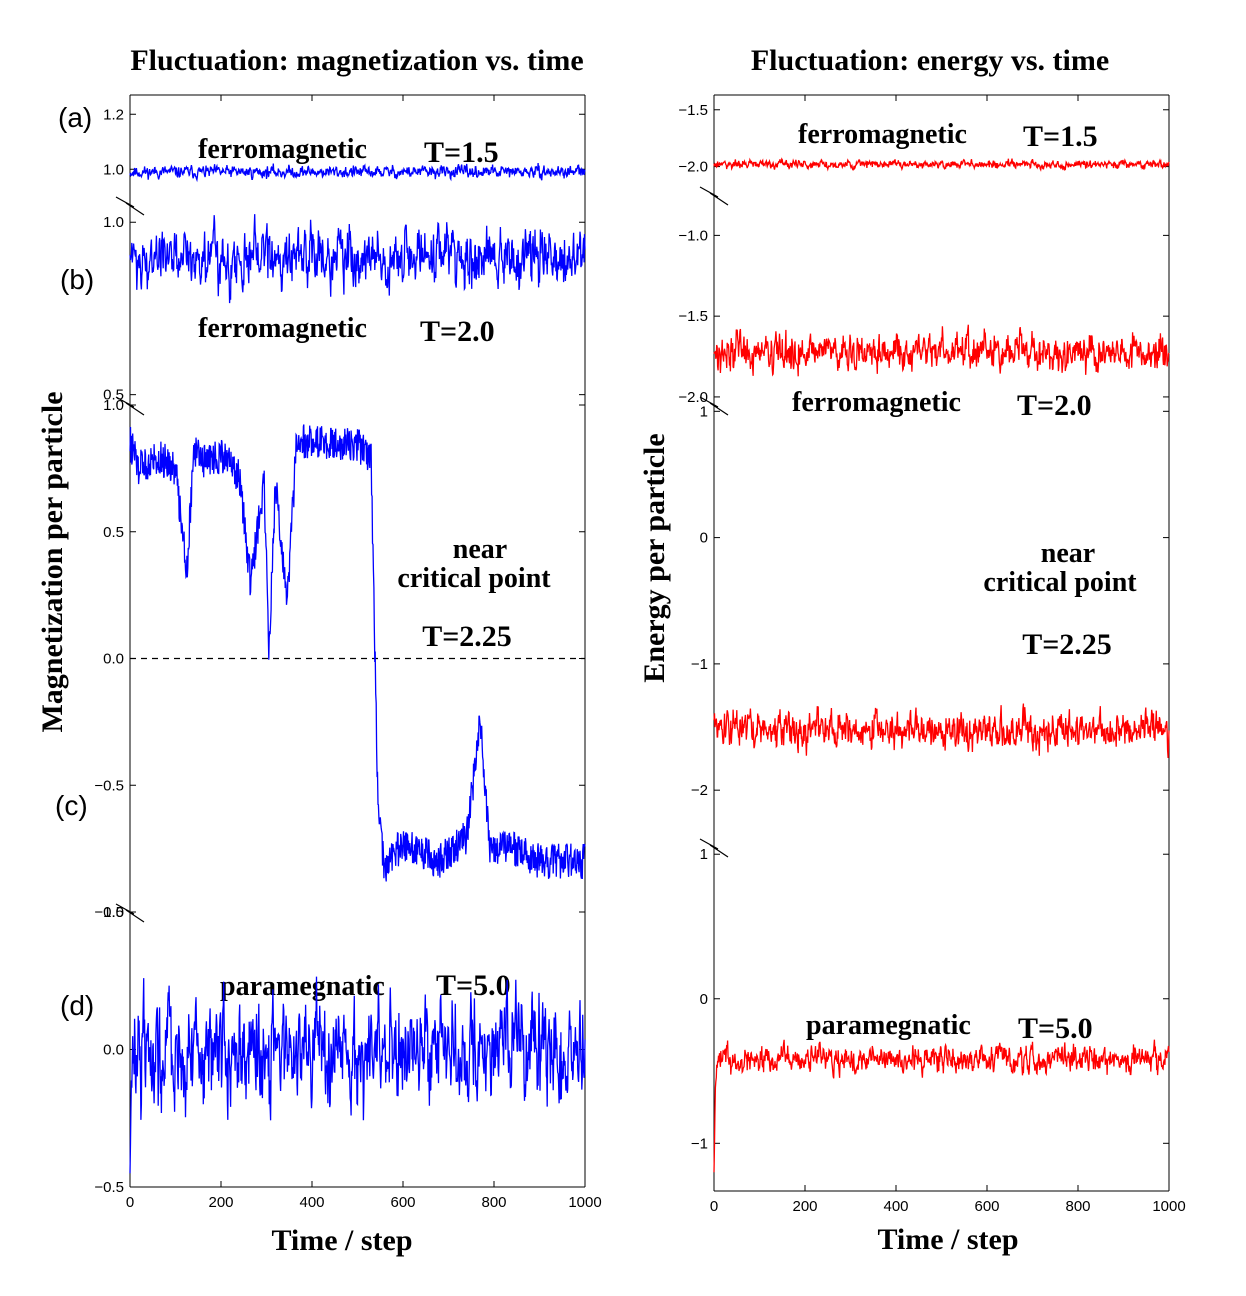 Image resolution: width=1246 pixels, height=1296 pixels. Describe the element at coordinates (113, 912) in the screenshot. I see `left-panel-3-y-tick-label: 0.5` at that location.